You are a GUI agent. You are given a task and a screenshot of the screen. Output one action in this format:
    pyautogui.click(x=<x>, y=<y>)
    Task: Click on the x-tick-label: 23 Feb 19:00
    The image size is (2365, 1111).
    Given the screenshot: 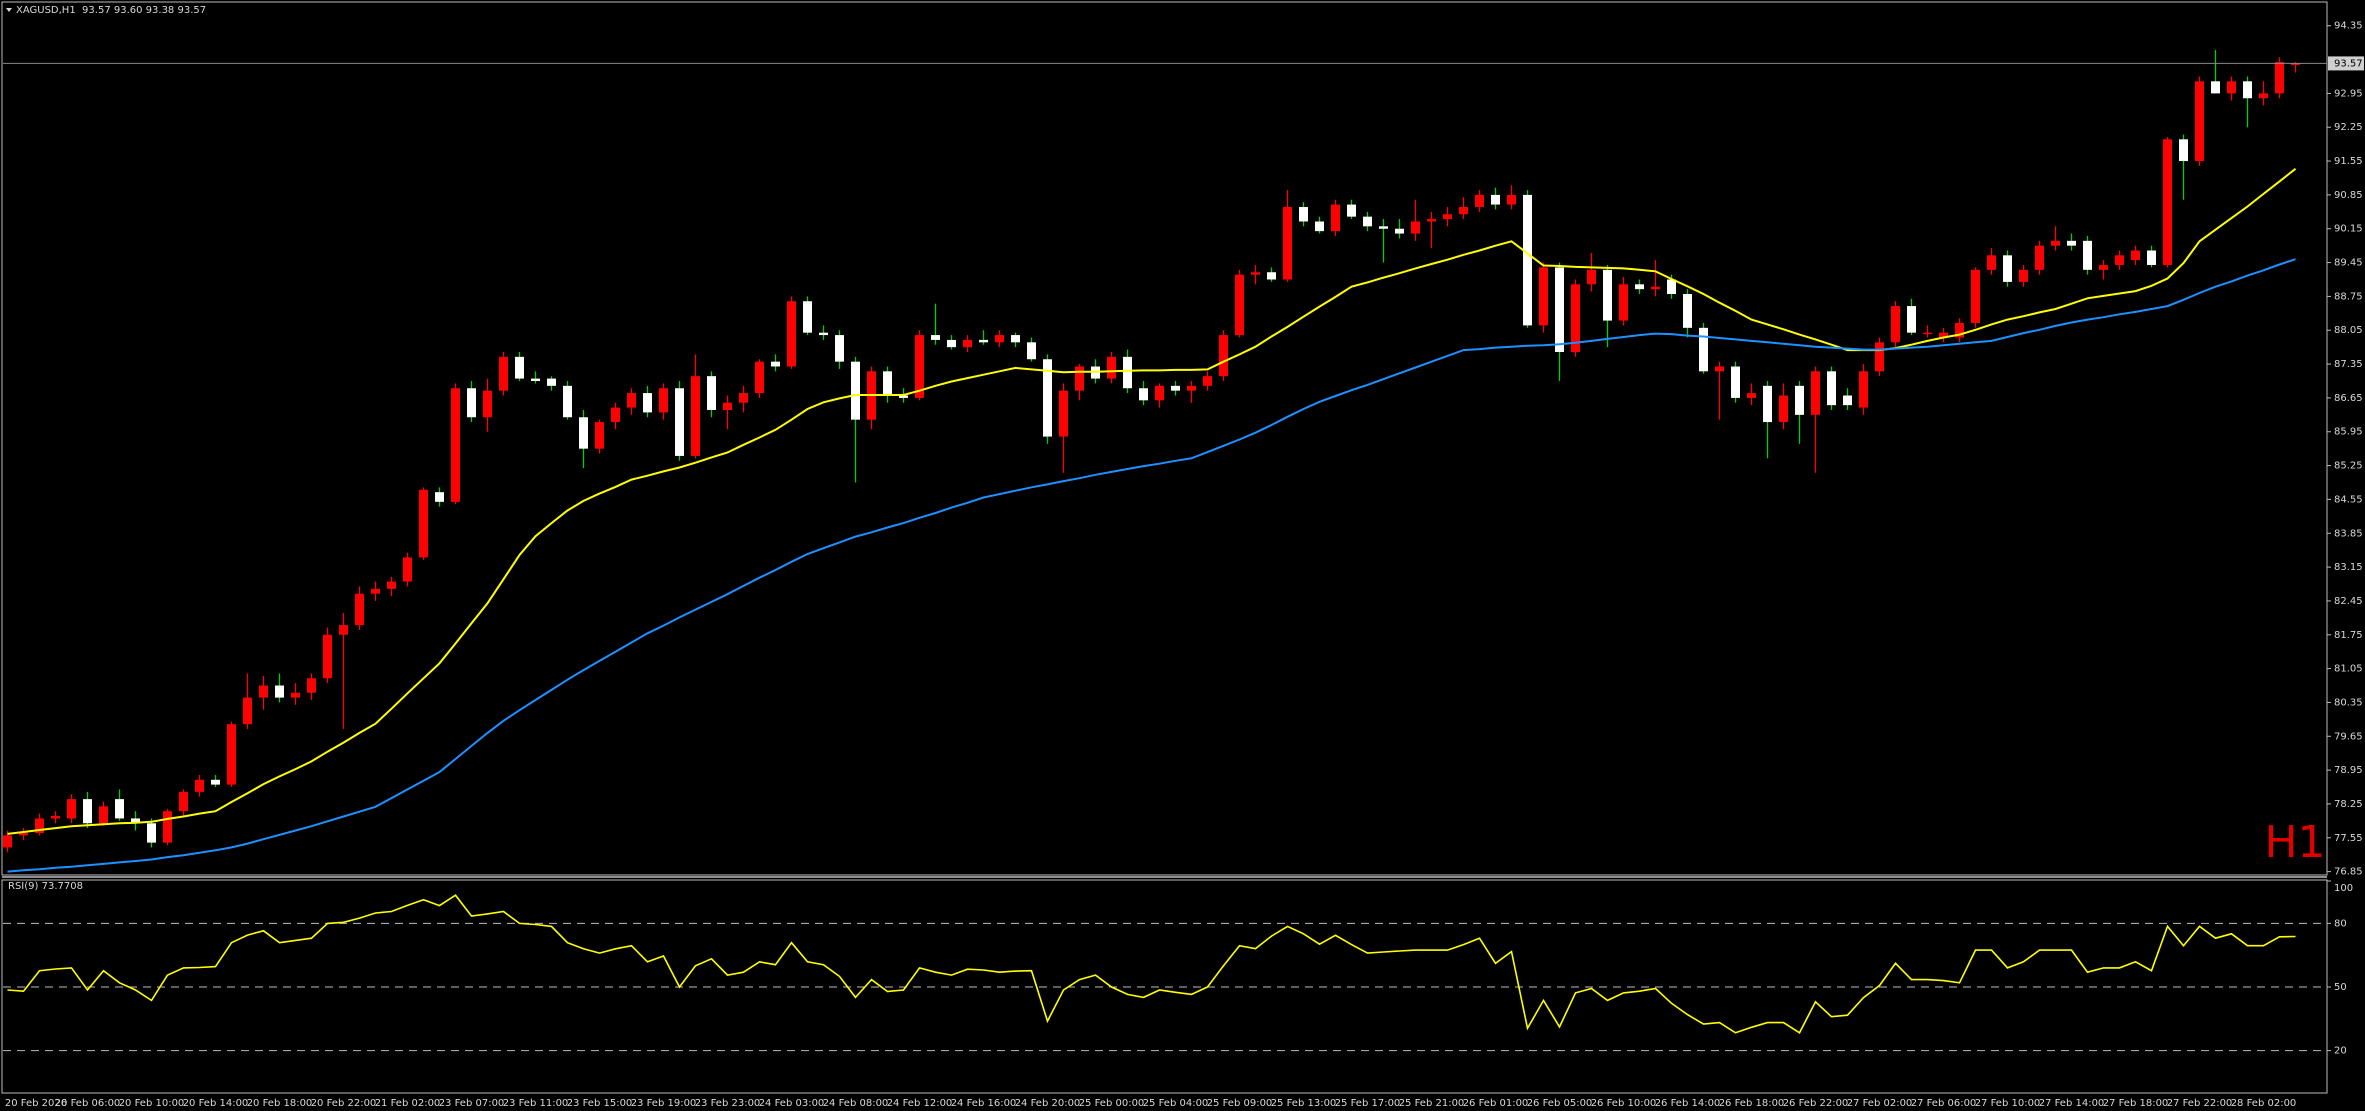 What is the action you would take?
    pyautogui.click(x=664, y=1103)
    